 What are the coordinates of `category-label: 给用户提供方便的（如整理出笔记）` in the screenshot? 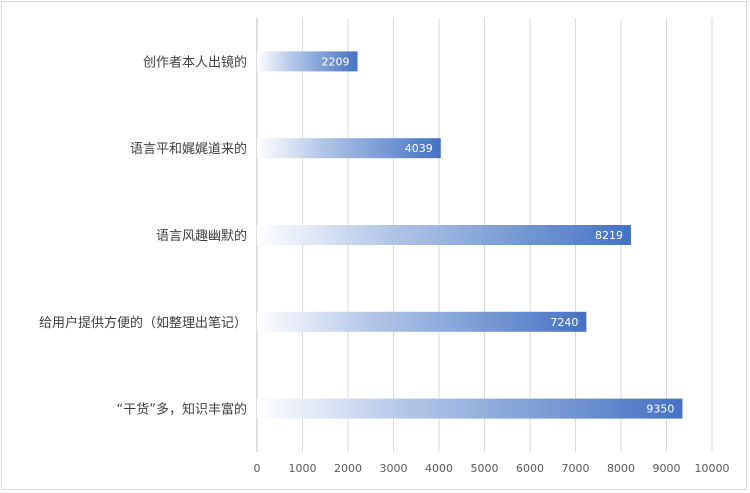 It's located at (143, 323).